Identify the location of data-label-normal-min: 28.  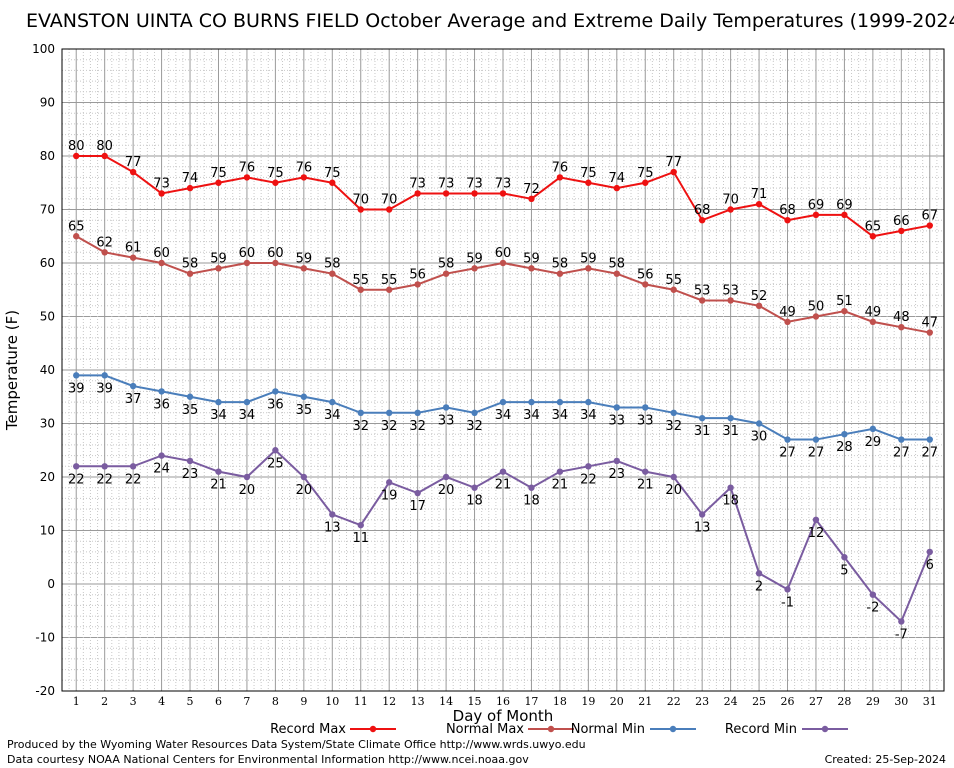
(844, 447).